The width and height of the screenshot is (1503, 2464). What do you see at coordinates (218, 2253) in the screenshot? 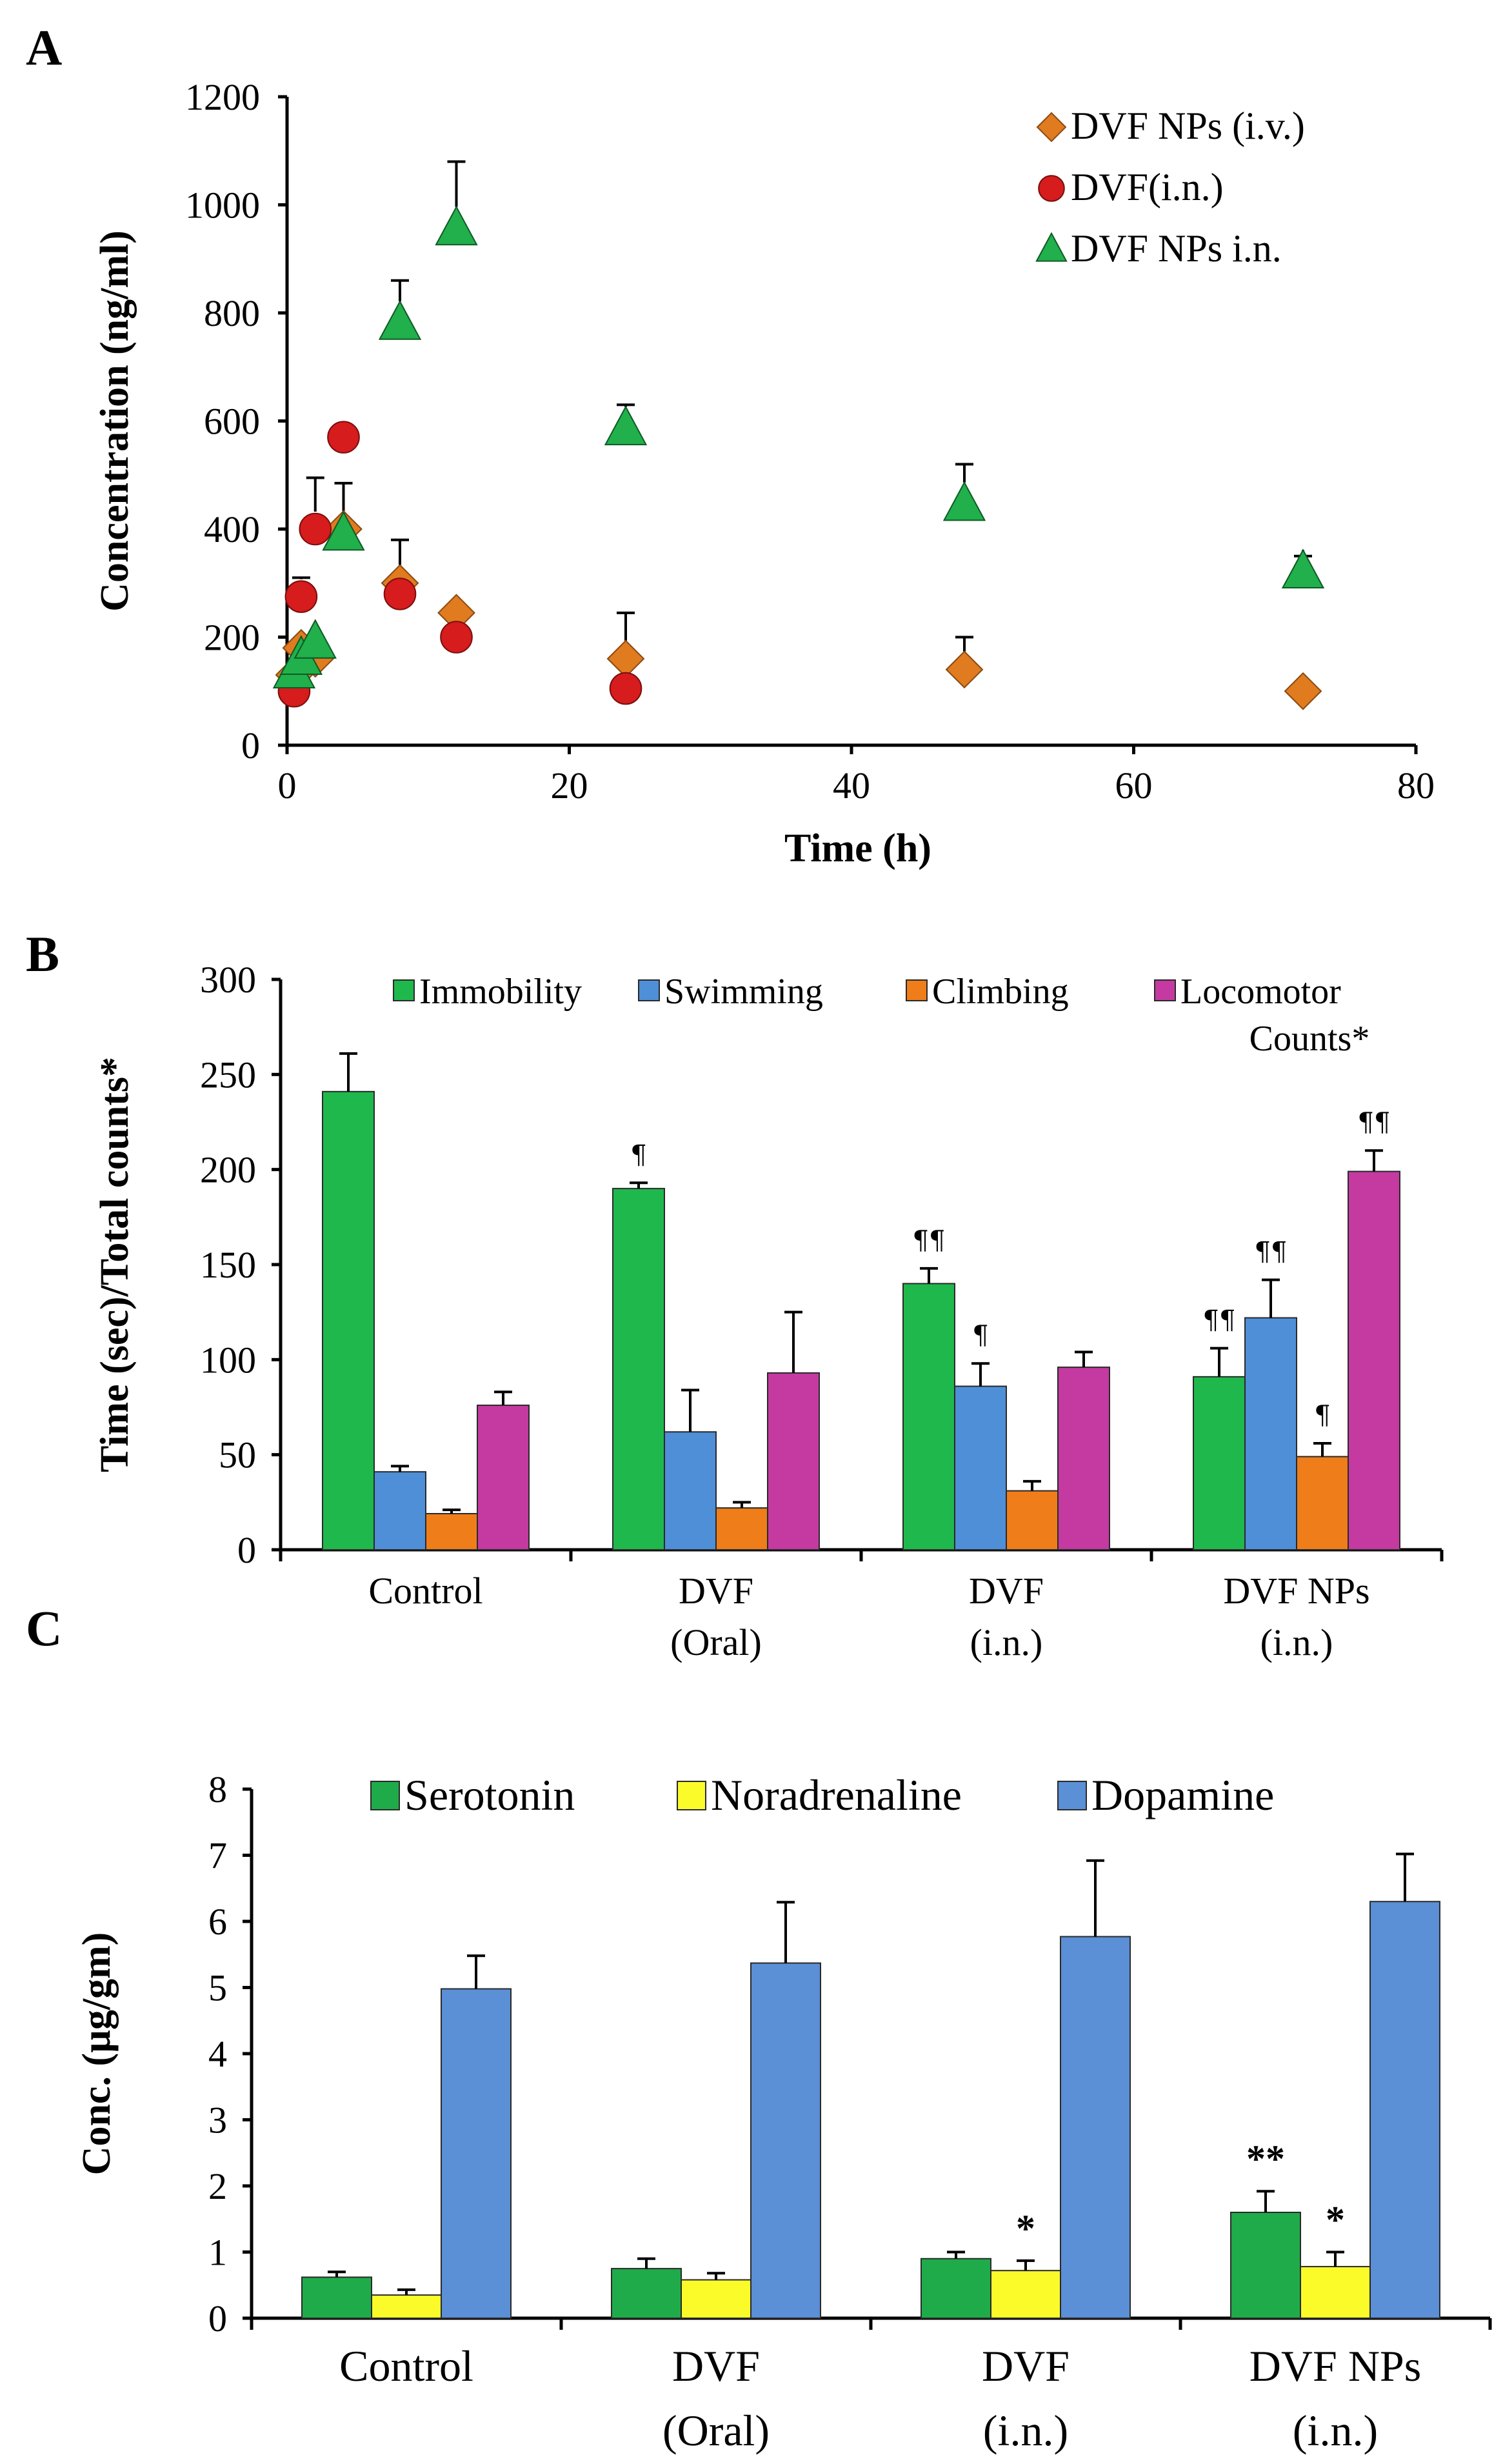
I see `y-tick-label: 1` at bounding box center [218, 2253].